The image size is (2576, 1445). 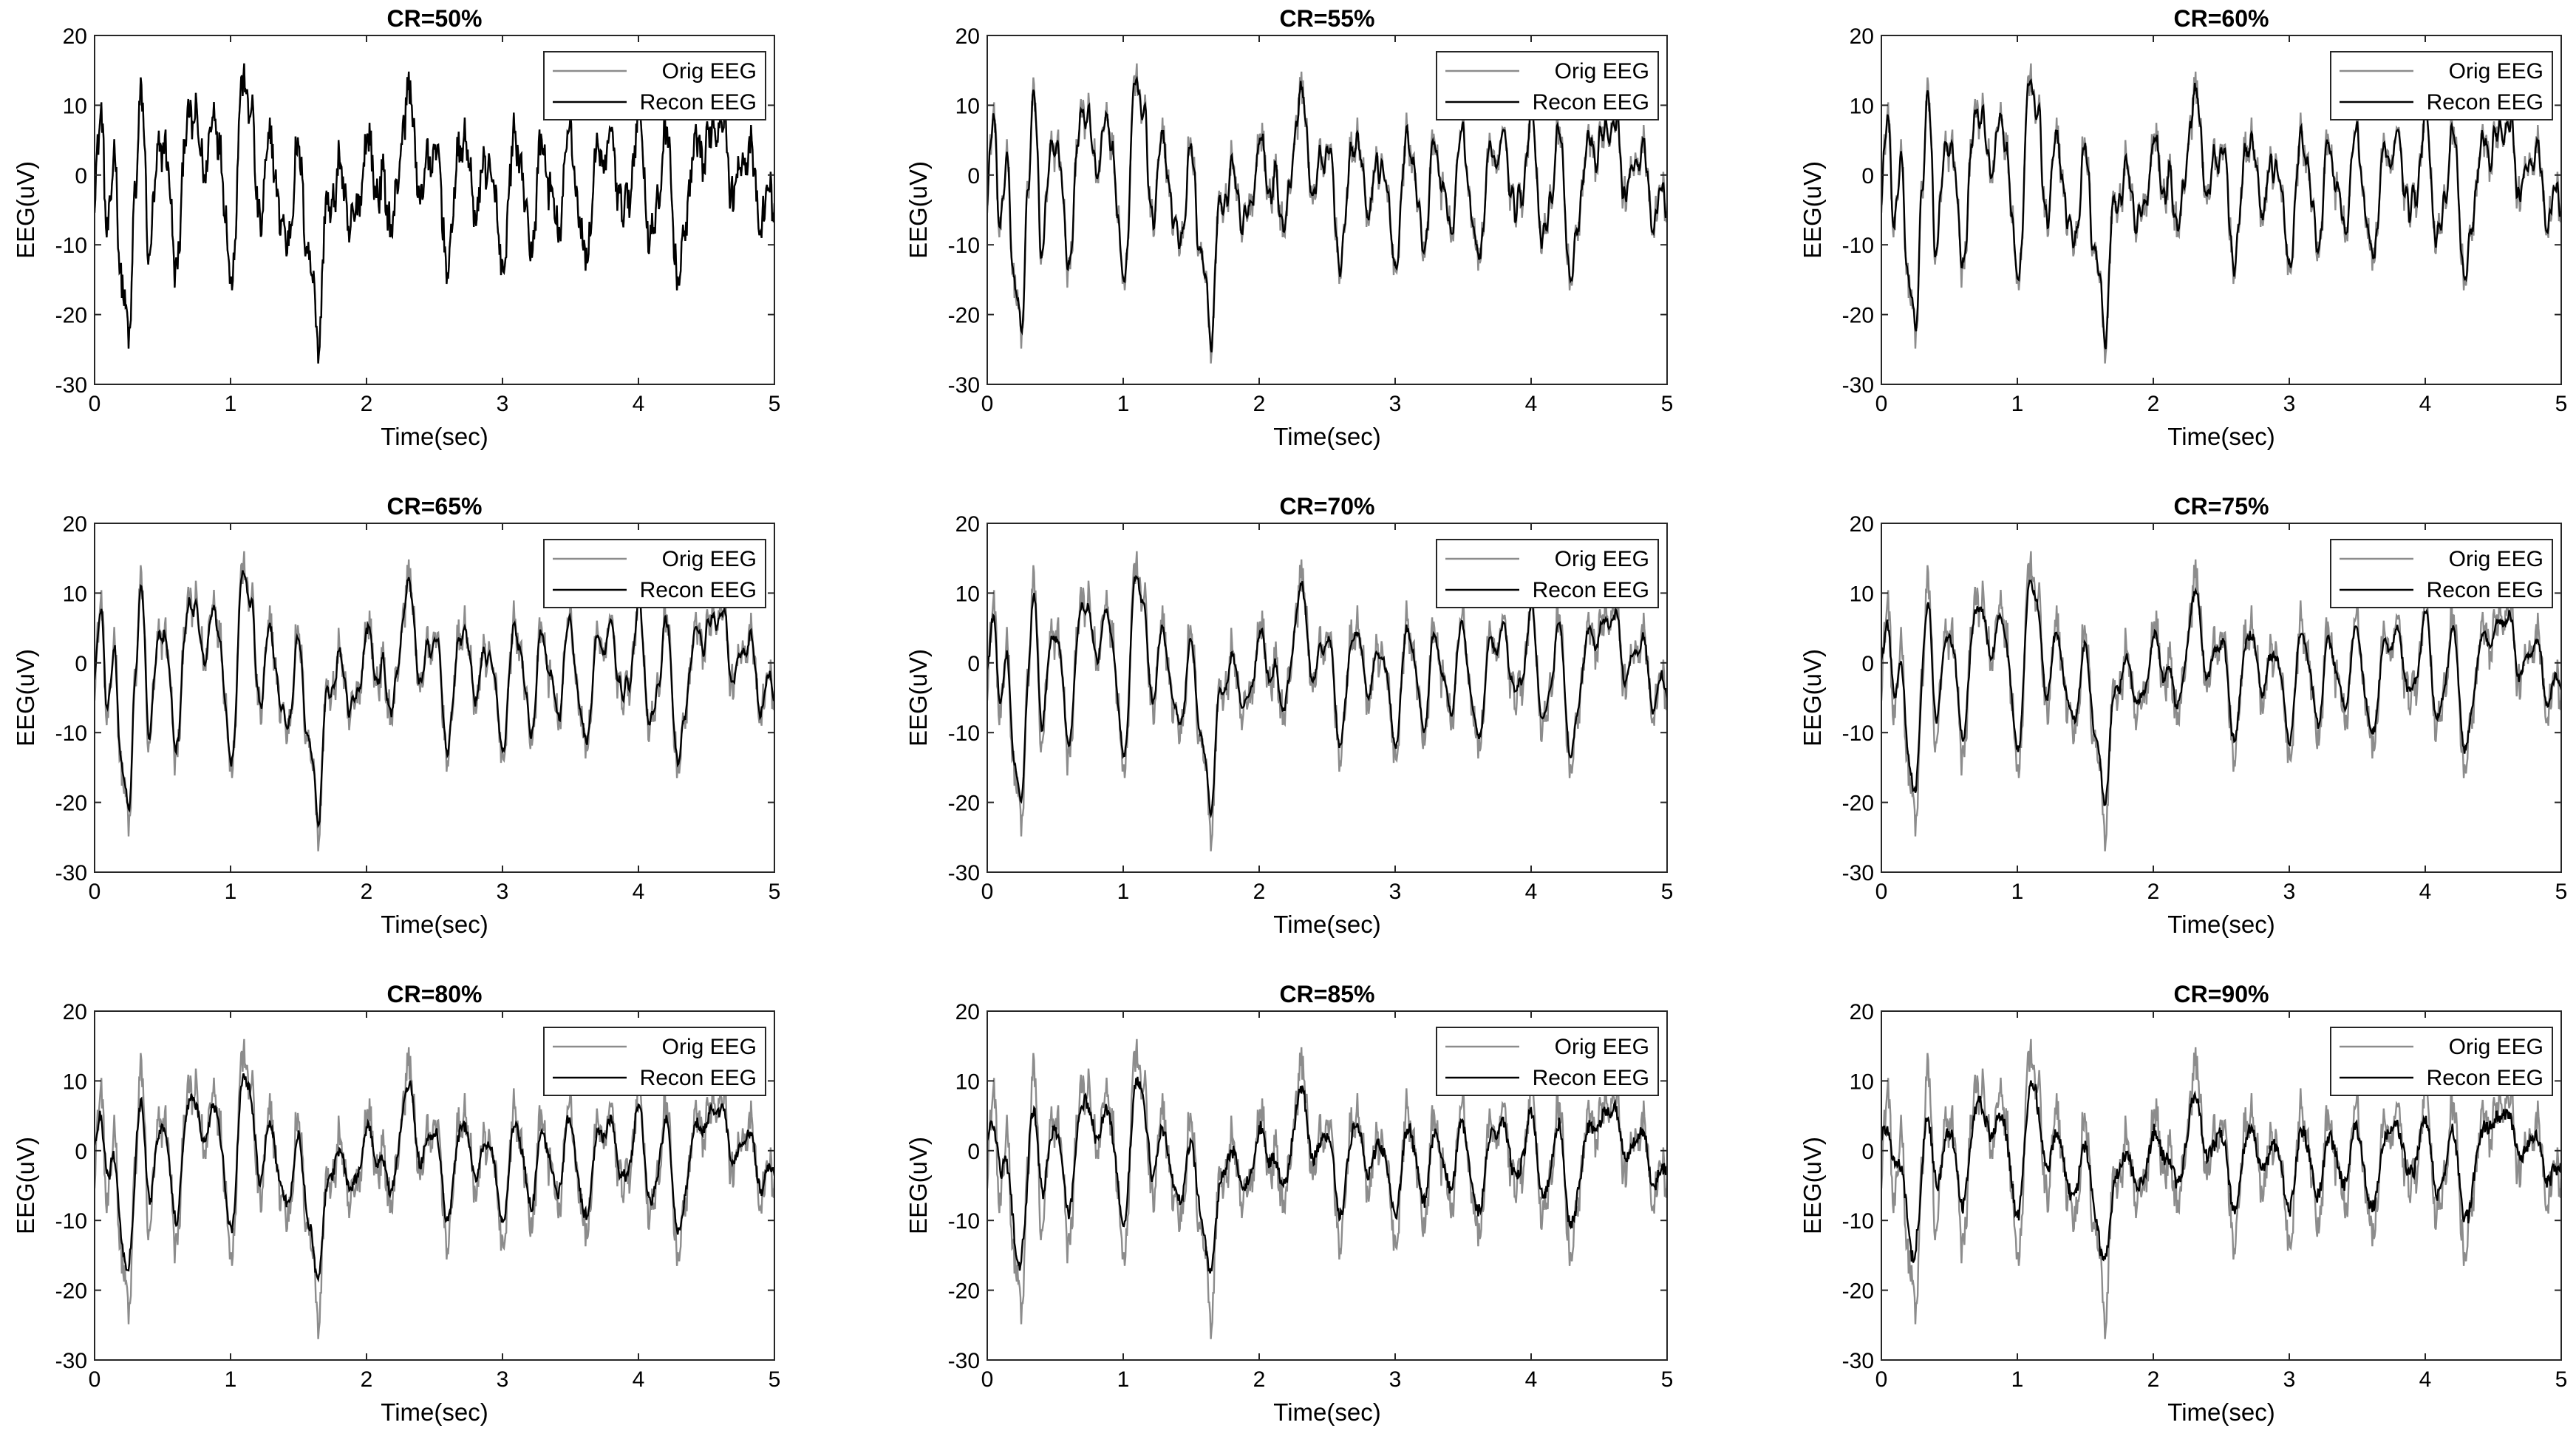 I want to click on subplot-title: CR=65%, so click(x=435, y=506).